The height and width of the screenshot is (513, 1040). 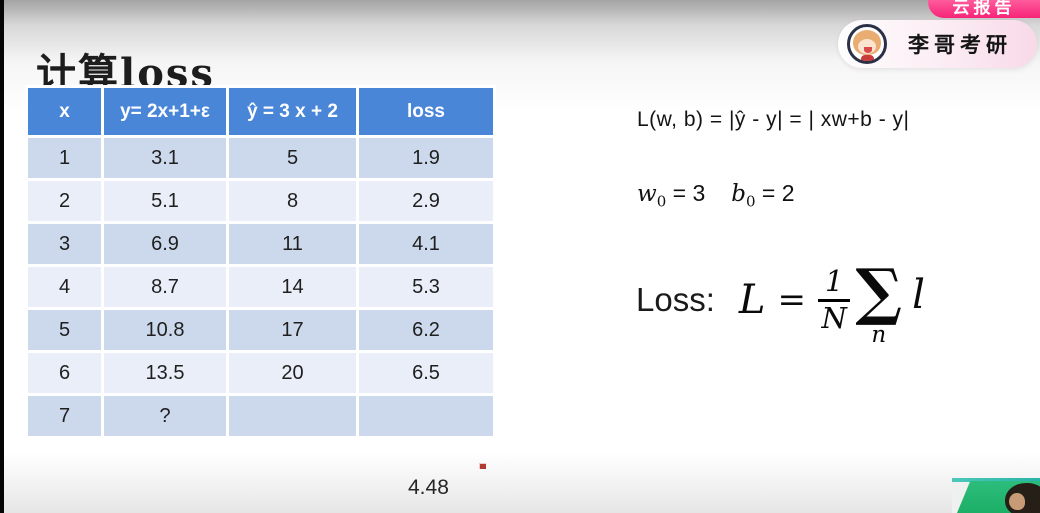 I want to click on param-b-value: 2, so click(x=788, y=193).